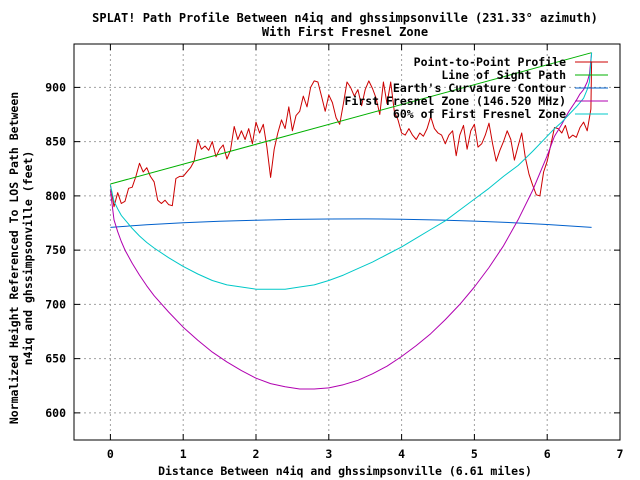  Describe the element at coordinates (328, 454) in the screenshot. I see `x-tick-label: 3` at that location.